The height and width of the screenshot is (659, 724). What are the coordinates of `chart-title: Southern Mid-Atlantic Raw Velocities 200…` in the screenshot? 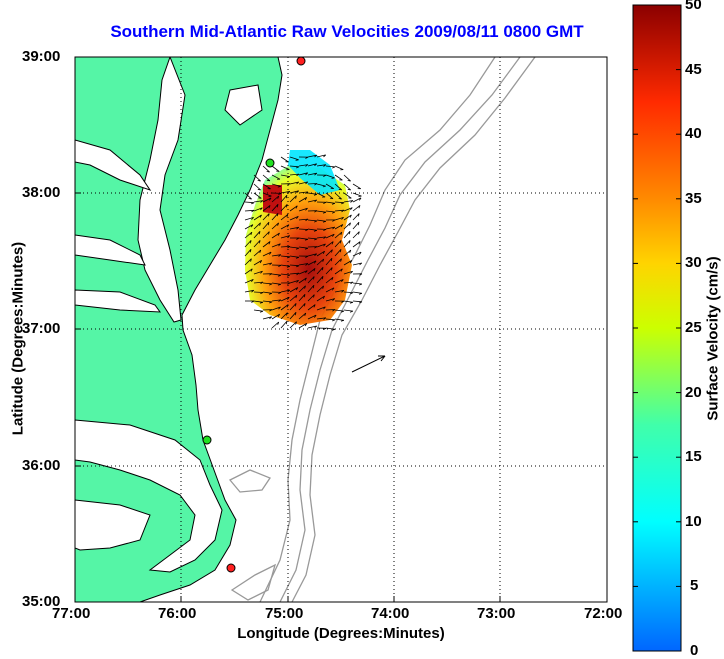 It's located at (347, 31).